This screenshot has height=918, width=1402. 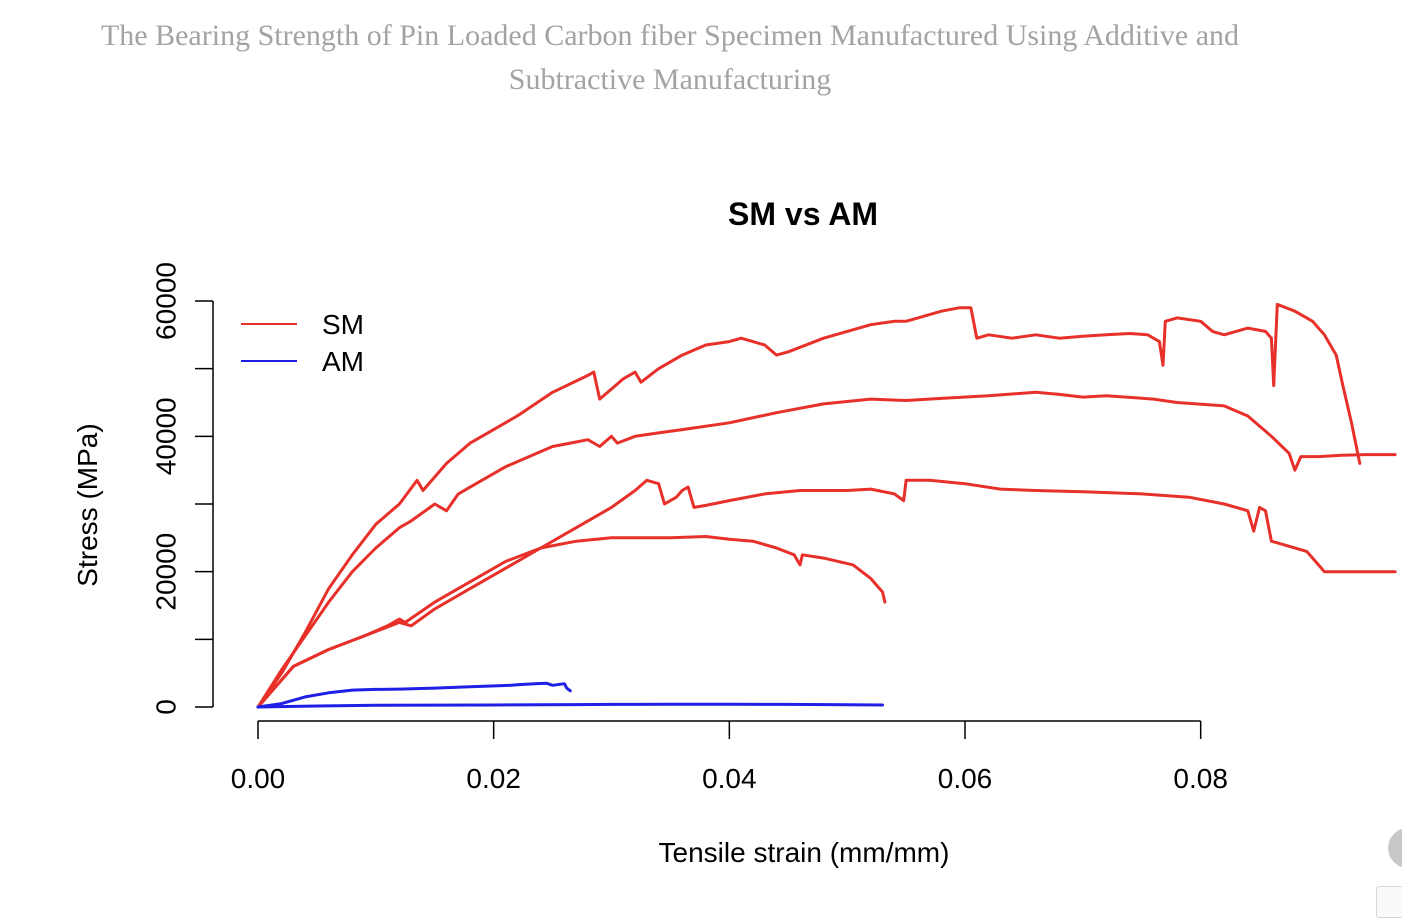 I want to click on y-tick-label: 20000, so click(x=165, y=572).